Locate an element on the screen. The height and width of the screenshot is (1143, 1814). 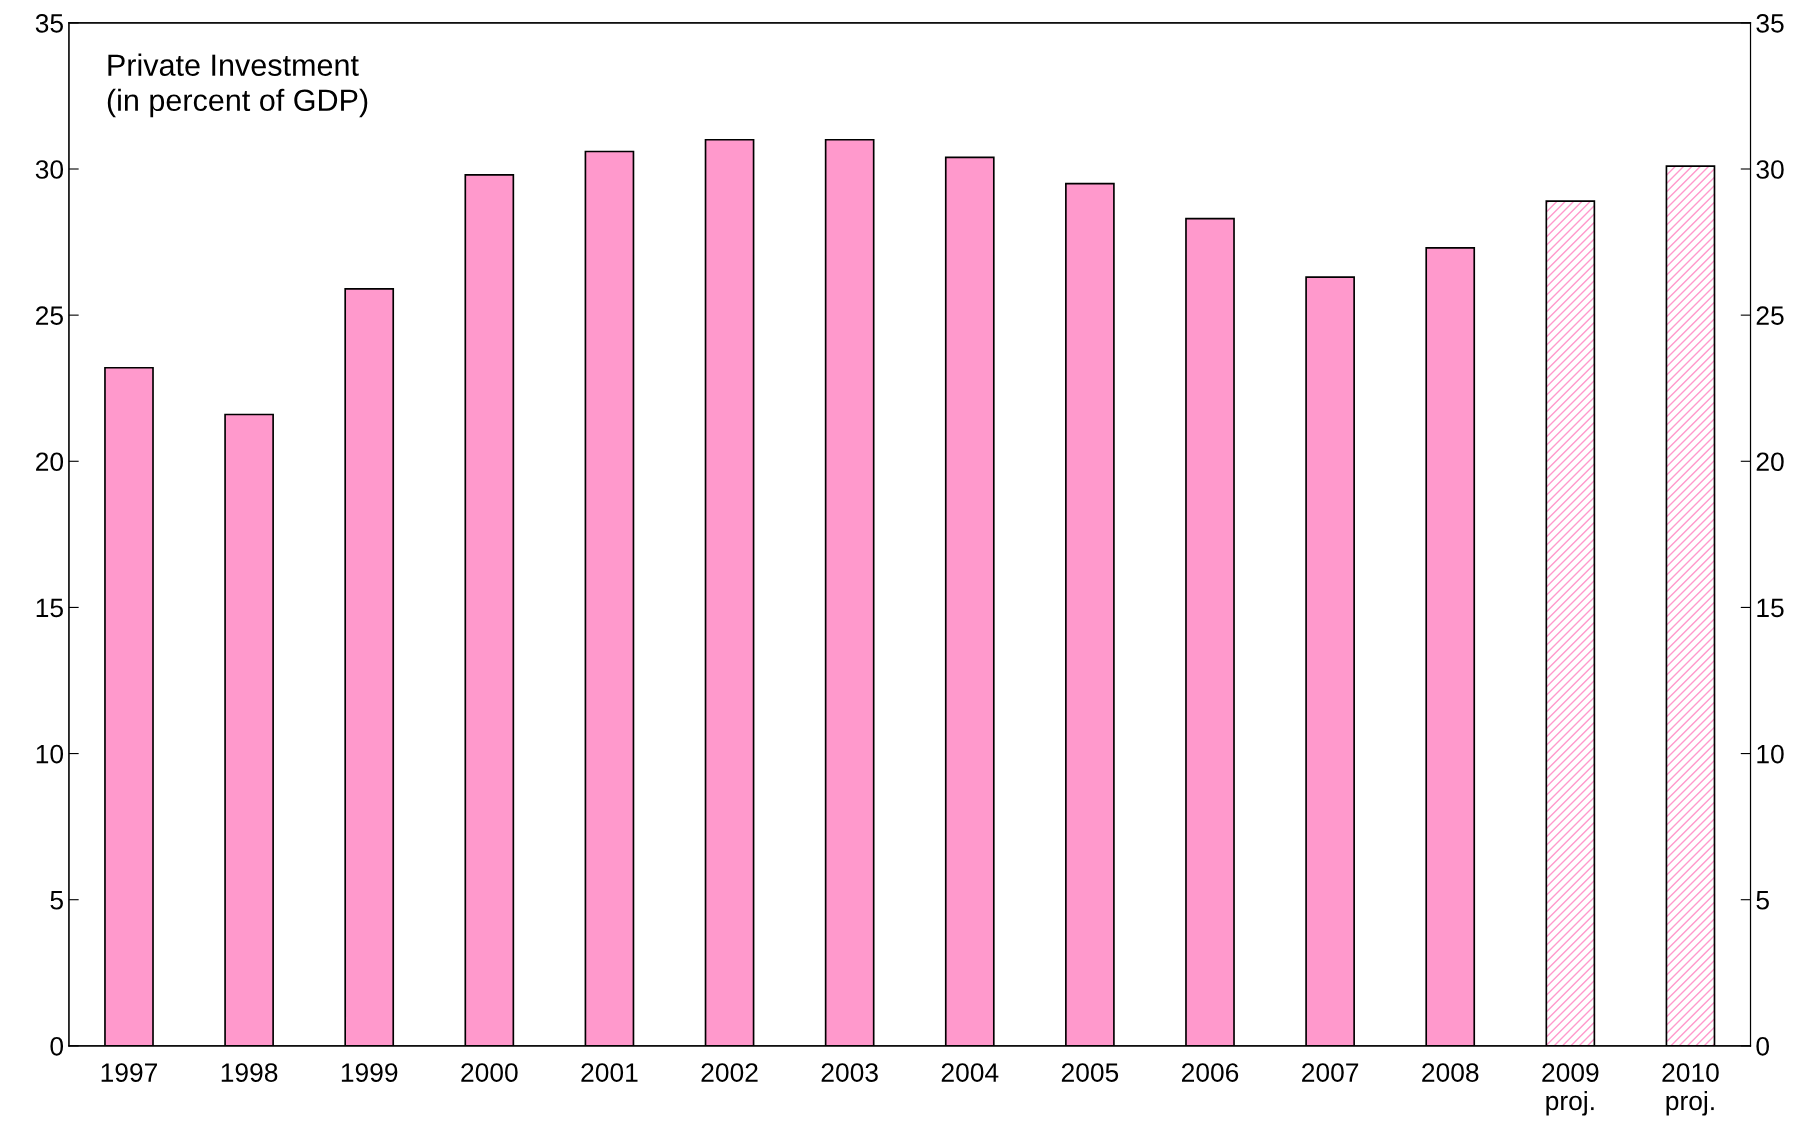
y-tick-label: 30 is located at coordinates (49, 169).